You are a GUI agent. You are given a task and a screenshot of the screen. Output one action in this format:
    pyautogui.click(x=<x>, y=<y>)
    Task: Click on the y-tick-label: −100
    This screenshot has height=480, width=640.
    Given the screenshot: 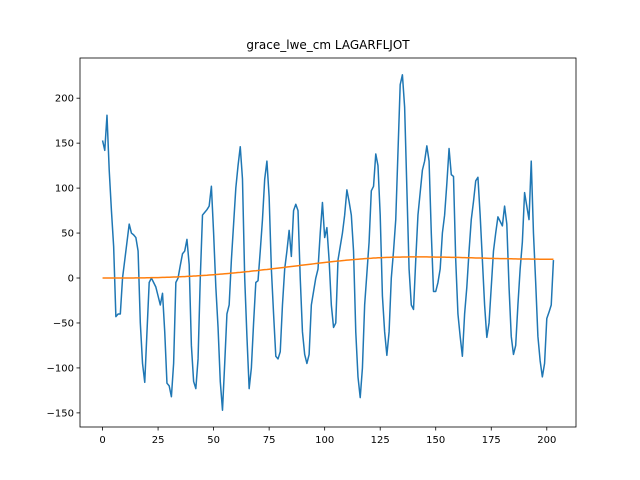 What is the action you would take?
    pyautogui.click(x=60, y=368)
    